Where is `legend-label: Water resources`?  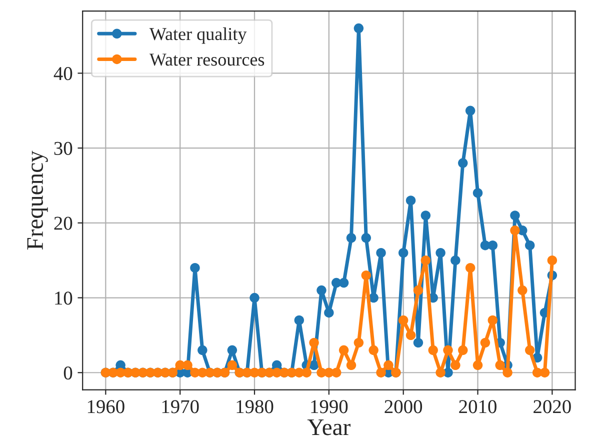 legend-label: Water resources is located at coordinates (206, 60).